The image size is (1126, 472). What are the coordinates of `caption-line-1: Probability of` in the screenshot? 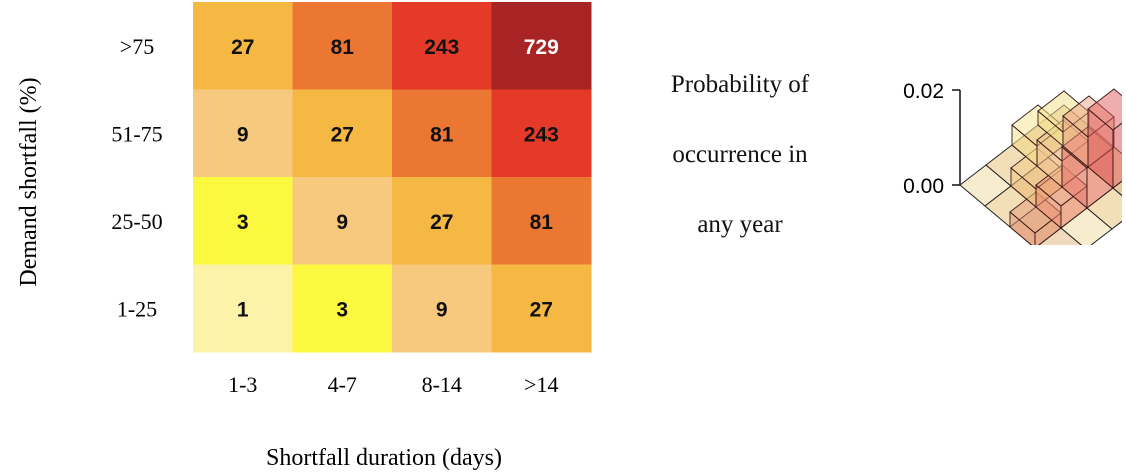 It's located at (740, 84).